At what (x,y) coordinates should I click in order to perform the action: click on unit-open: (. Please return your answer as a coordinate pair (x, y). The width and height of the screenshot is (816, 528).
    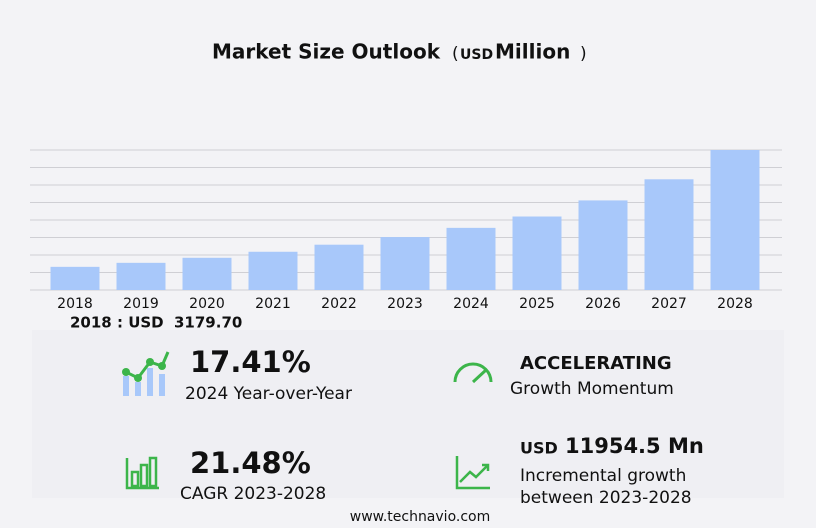
    Looking at the image, I should click on (455, 54).